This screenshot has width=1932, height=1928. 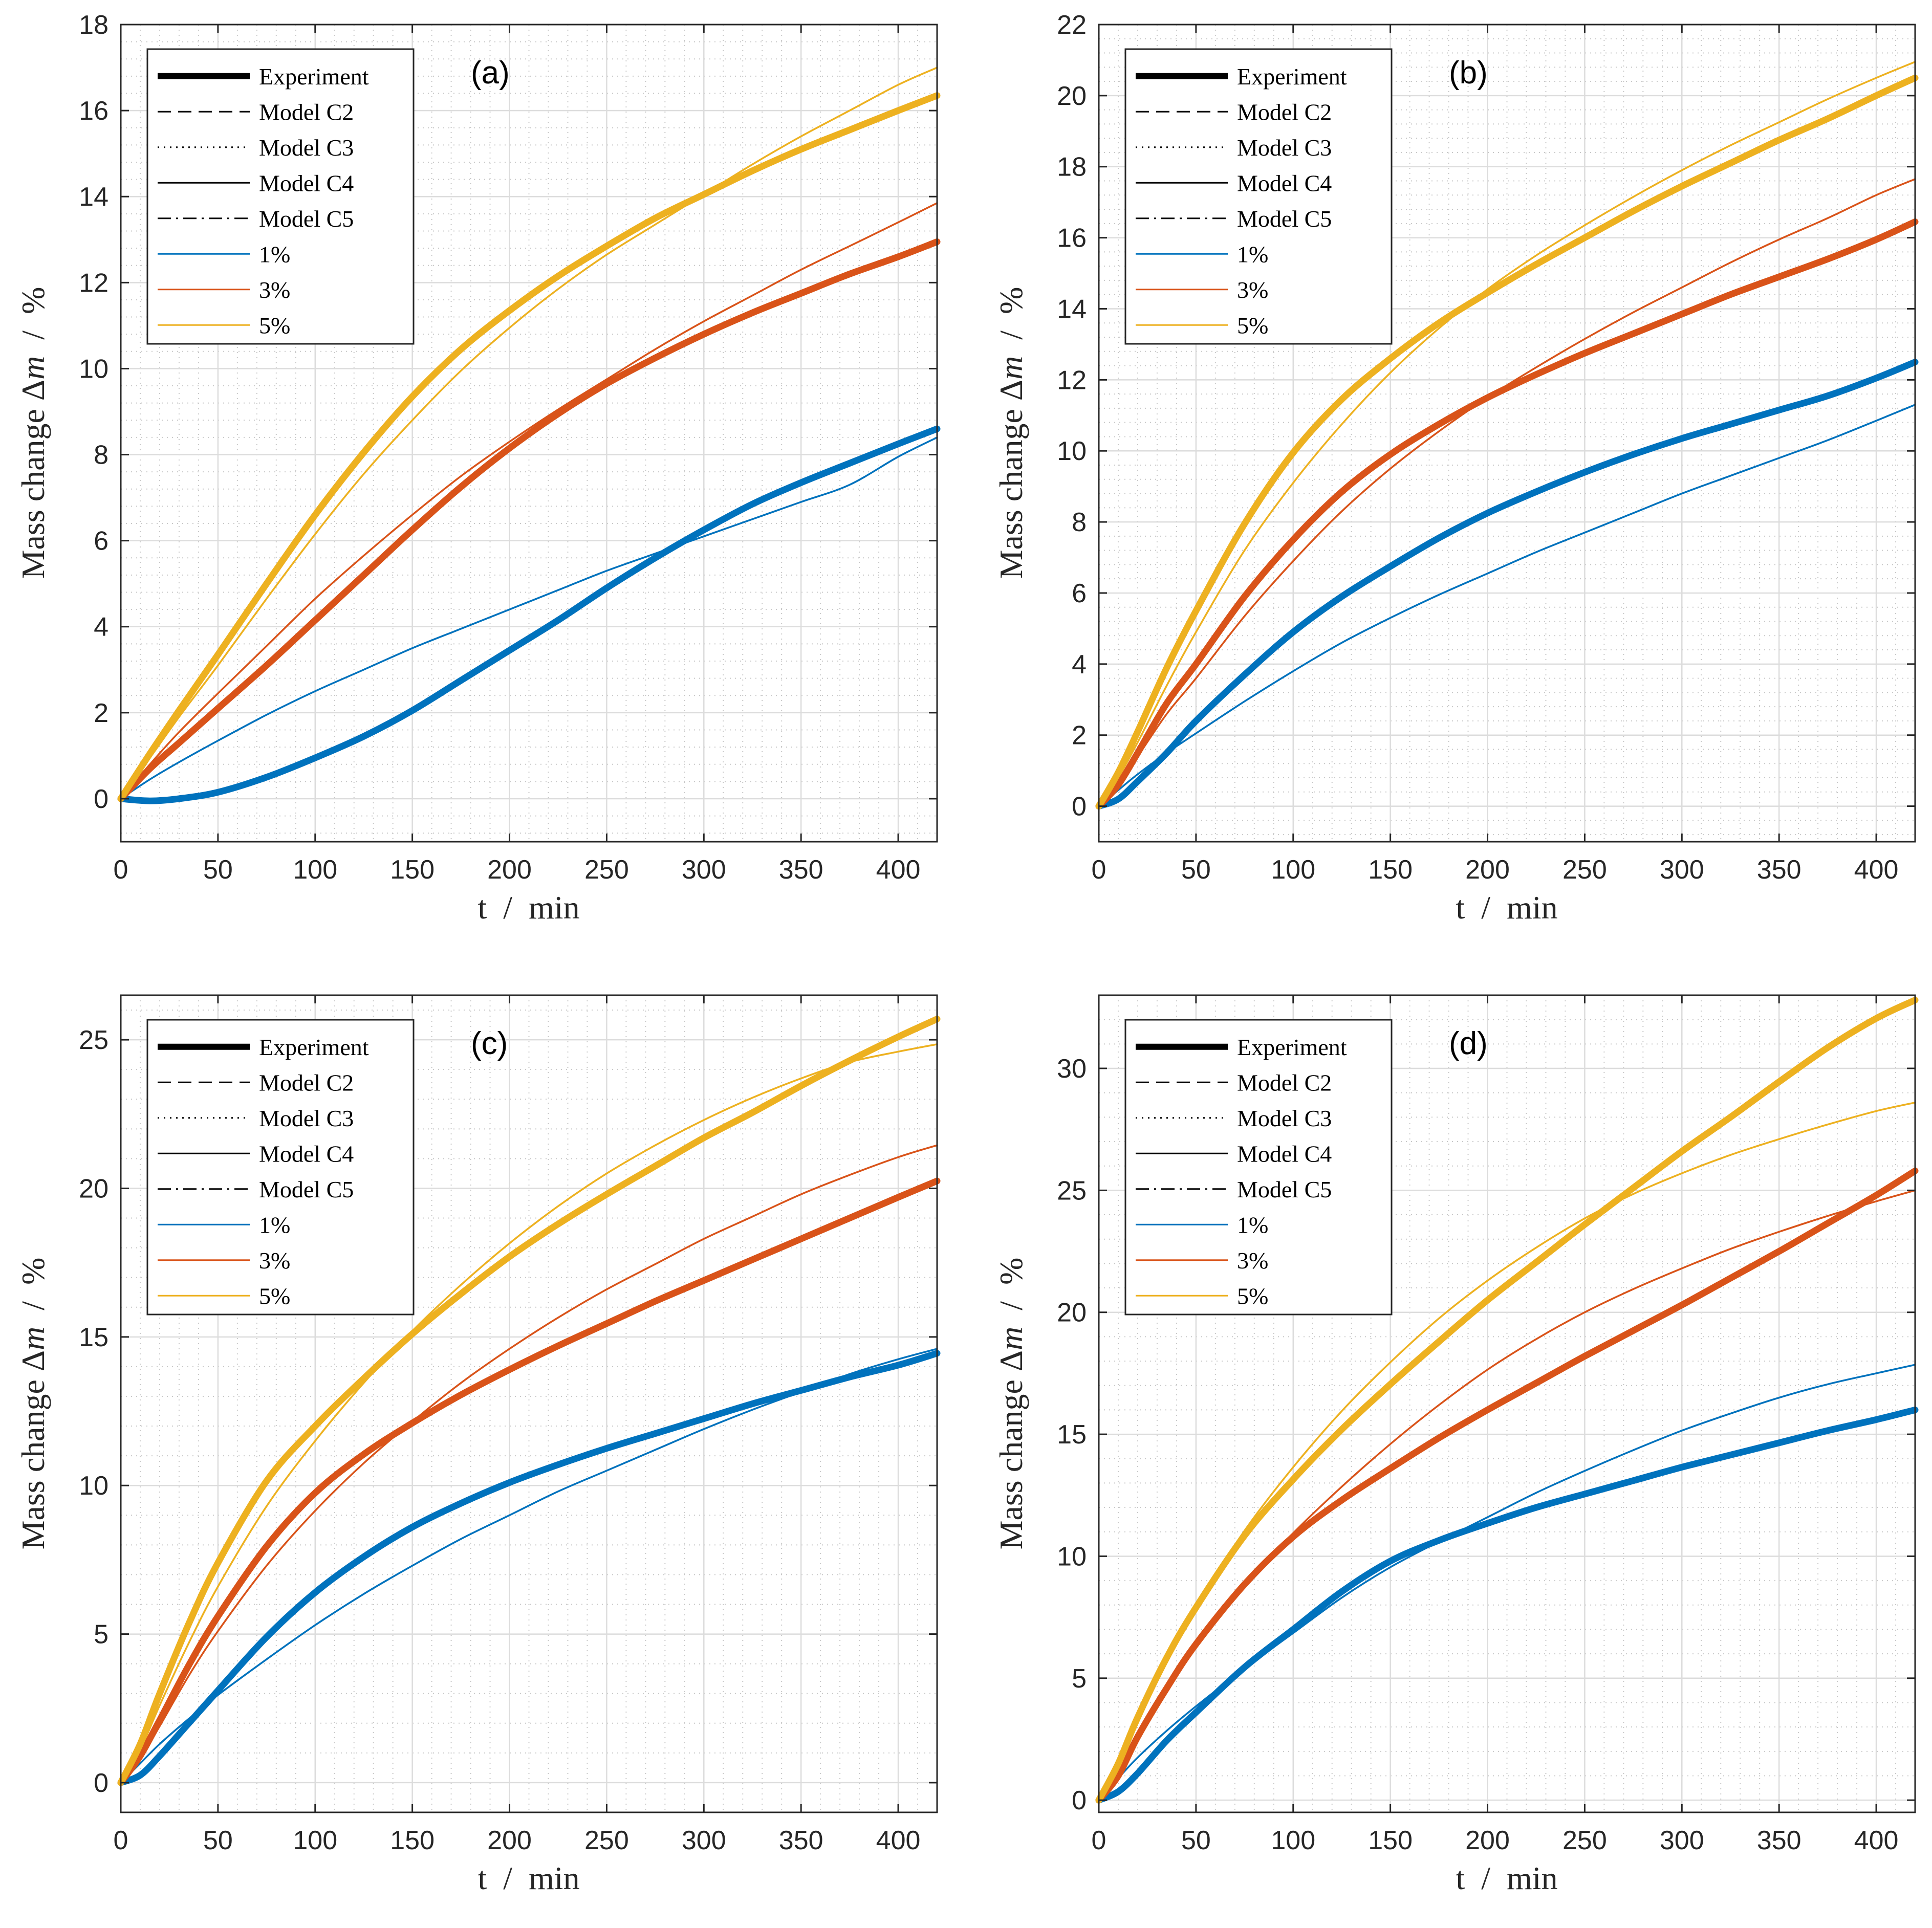 What do you see at coordinates (1468, 73) in the screenshot?
I see `panel-tag-b: (b)` at bounding box center [1468, 73].